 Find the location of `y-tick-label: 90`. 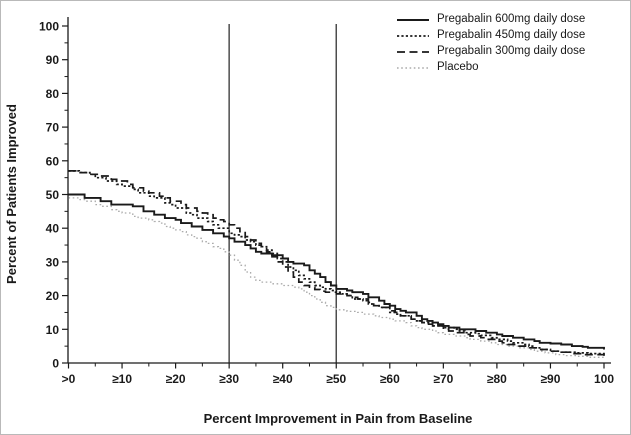

y-tick-label: 90 is located at coordinates (53, 60).